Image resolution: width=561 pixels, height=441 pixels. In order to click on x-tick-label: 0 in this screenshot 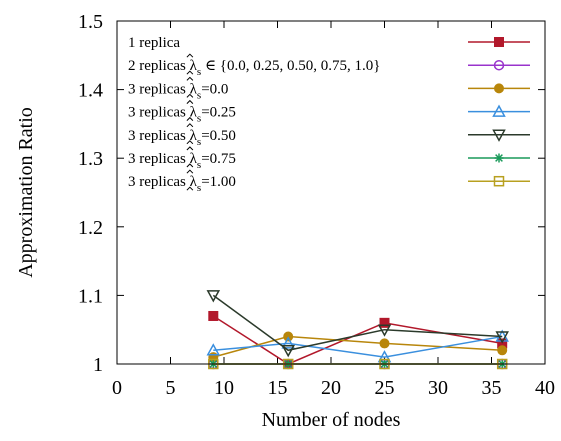, I will do `click(117, 388)`.